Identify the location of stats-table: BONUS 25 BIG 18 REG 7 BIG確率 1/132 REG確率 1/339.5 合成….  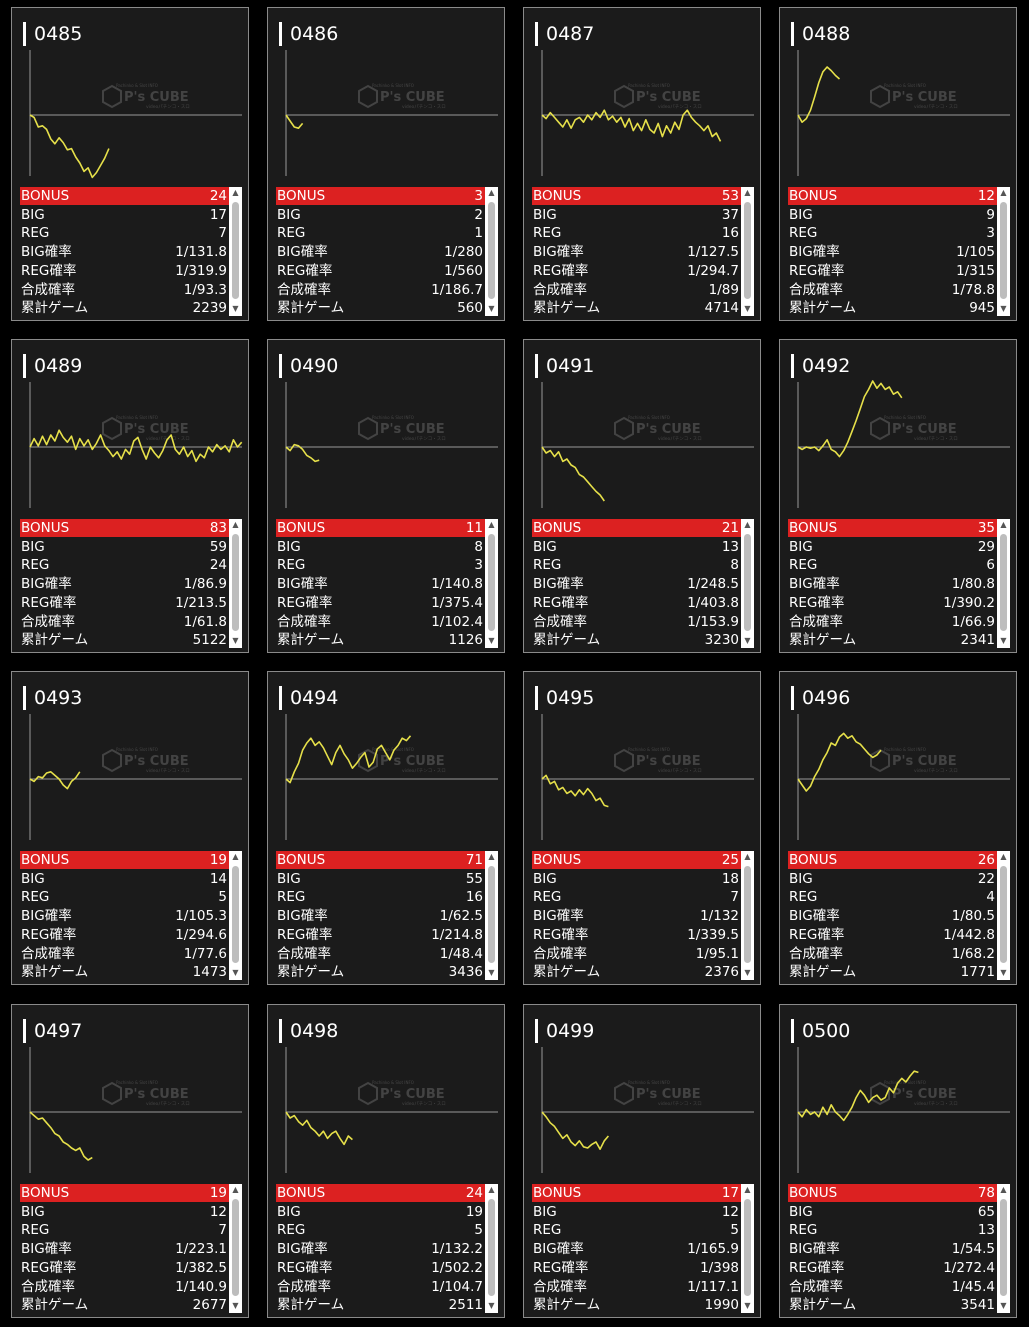
(643, 915).